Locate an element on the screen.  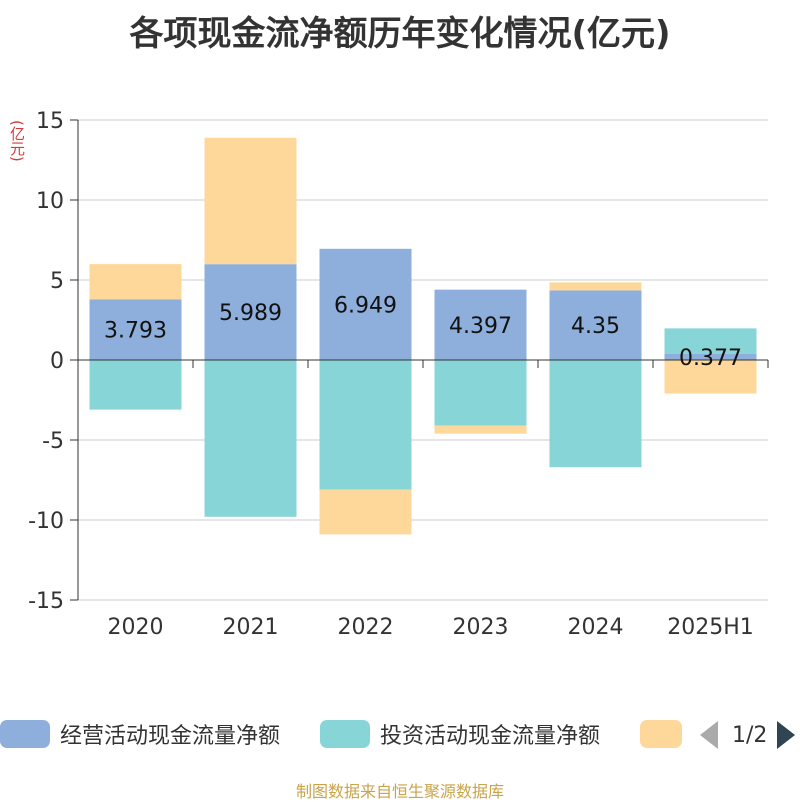
legend-page-number: 1/2 is located at coordinates (750, 735).